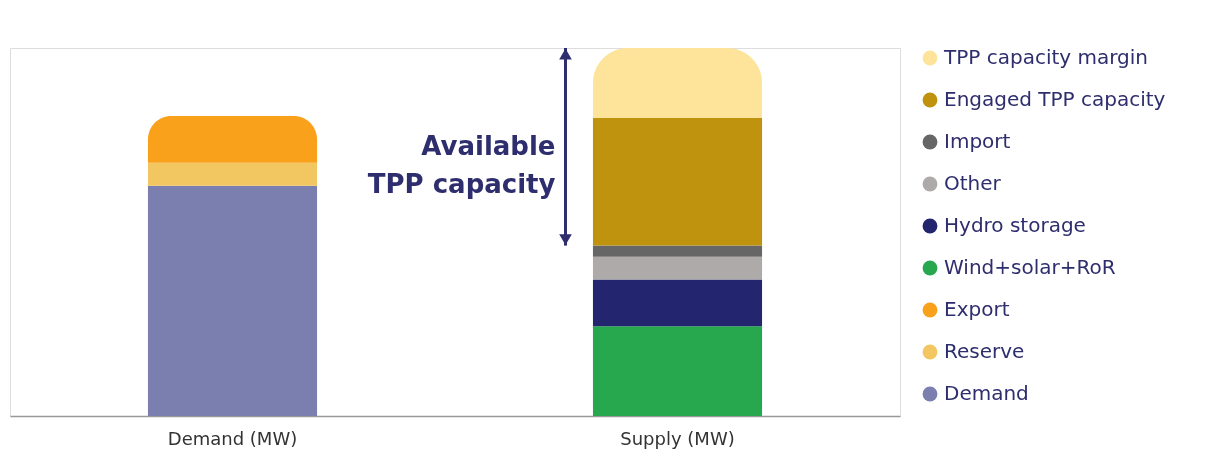 The height and width of the screenshot is (464, 1212). I want to click on legend-label: Export, so click(977, 309).